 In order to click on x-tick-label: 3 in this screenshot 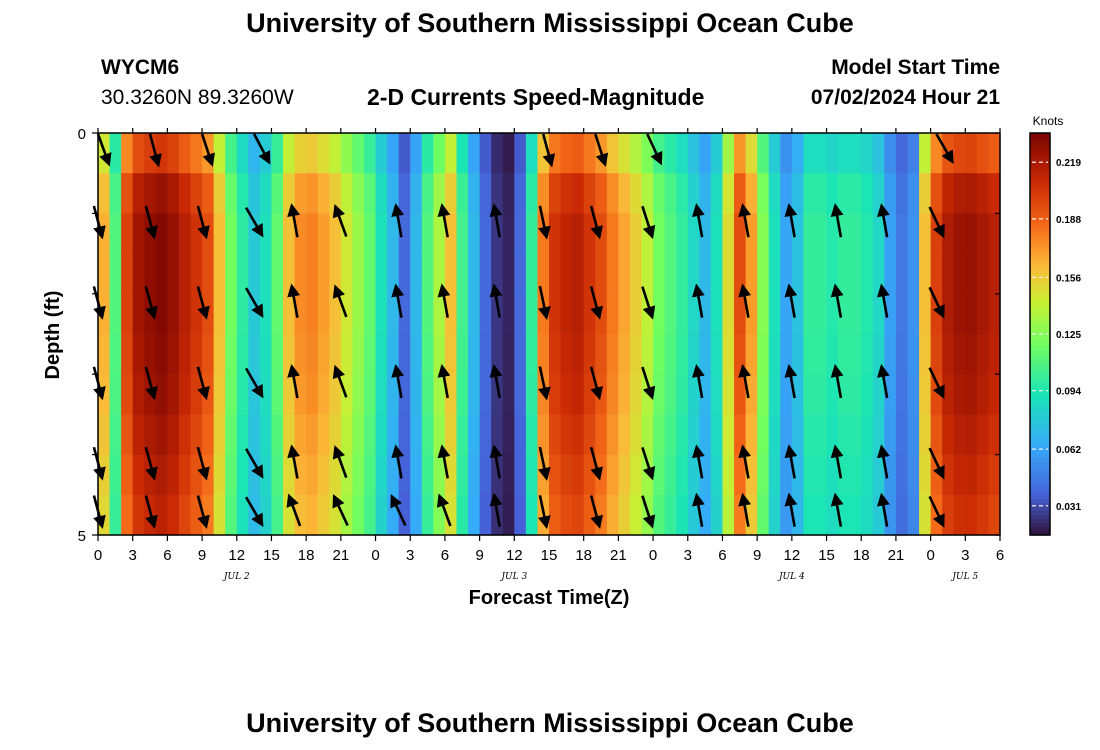, I will do `click(965, 555)`.